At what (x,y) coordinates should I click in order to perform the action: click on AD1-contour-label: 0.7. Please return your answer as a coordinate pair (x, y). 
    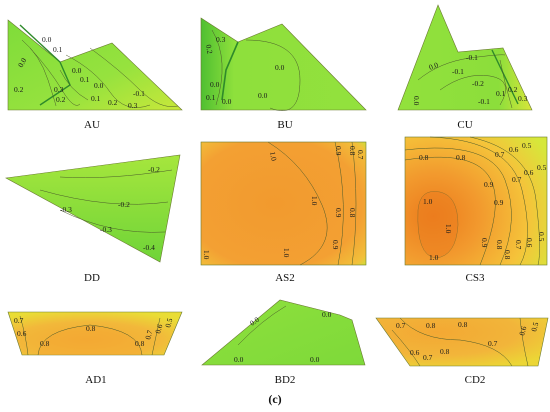
    Looking at the image, I should click on (148, 335).